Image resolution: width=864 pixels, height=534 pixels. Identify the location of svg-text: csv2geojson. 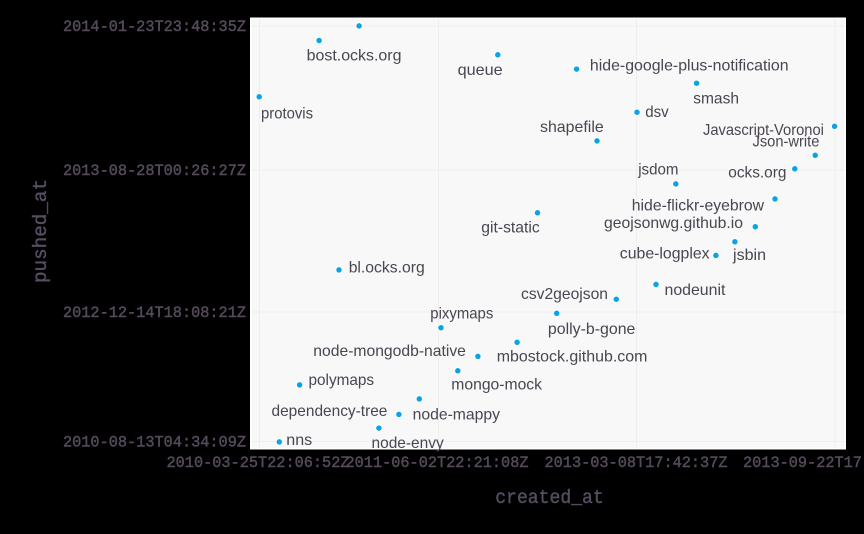
(564, 294).